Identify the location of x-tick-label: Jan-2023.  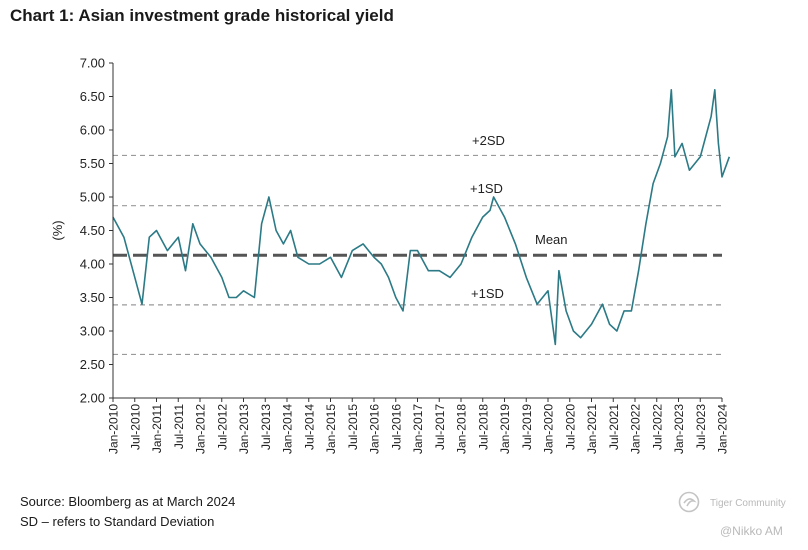
(679, 429).